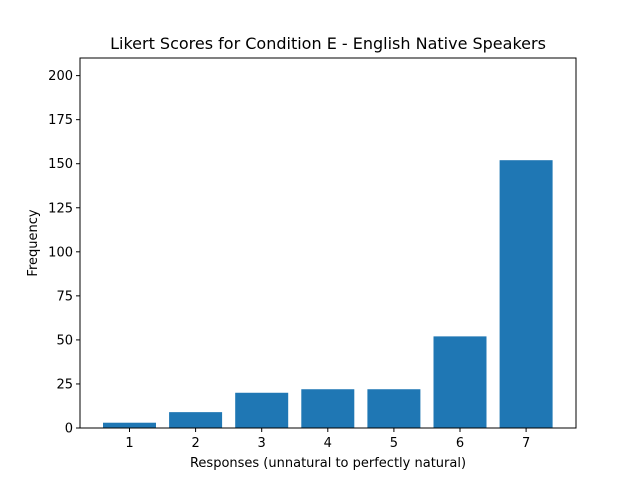 The height and width of the screenshot is (480, 640). I want to click on y-axis-ticks: 0 25 50 75 100 125 150 175 200, so click(64, 253).